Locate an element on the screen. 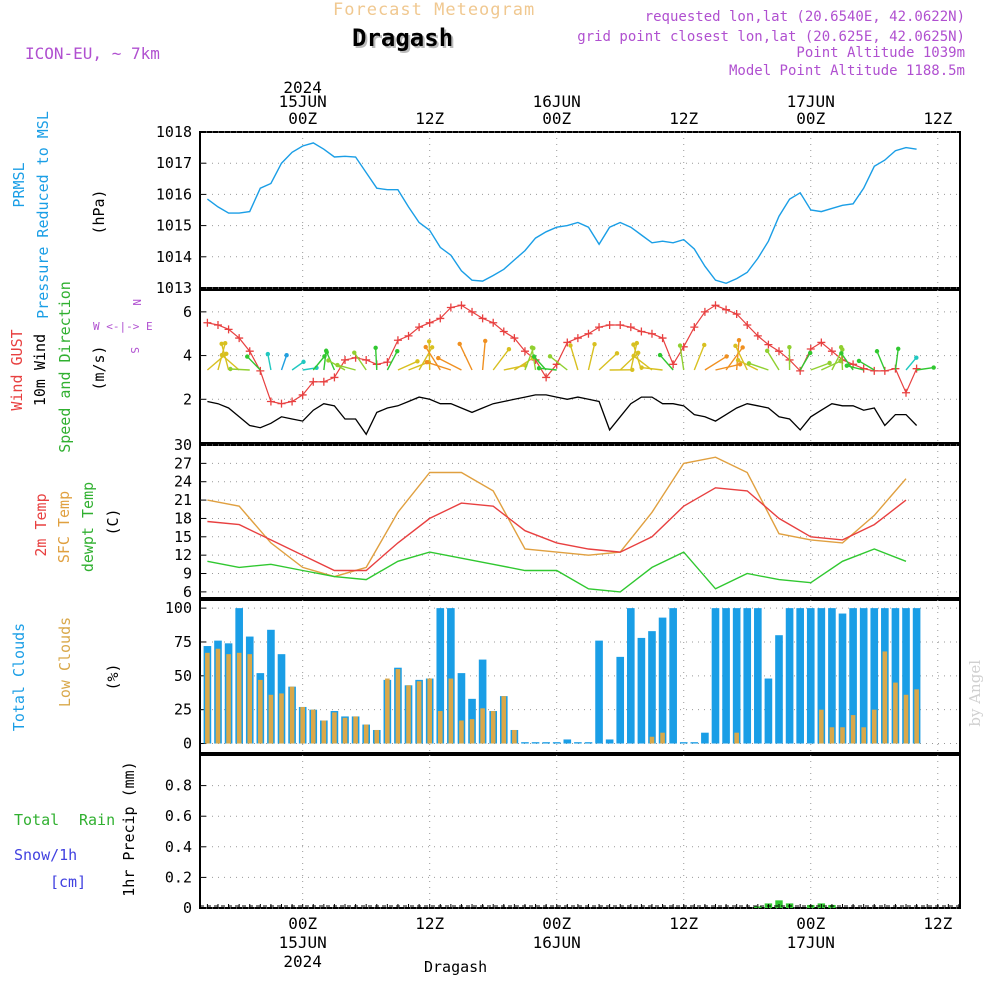 The image size is (1000, 1000). y-tick-label: 1016 is located at coordinates (174, 194).